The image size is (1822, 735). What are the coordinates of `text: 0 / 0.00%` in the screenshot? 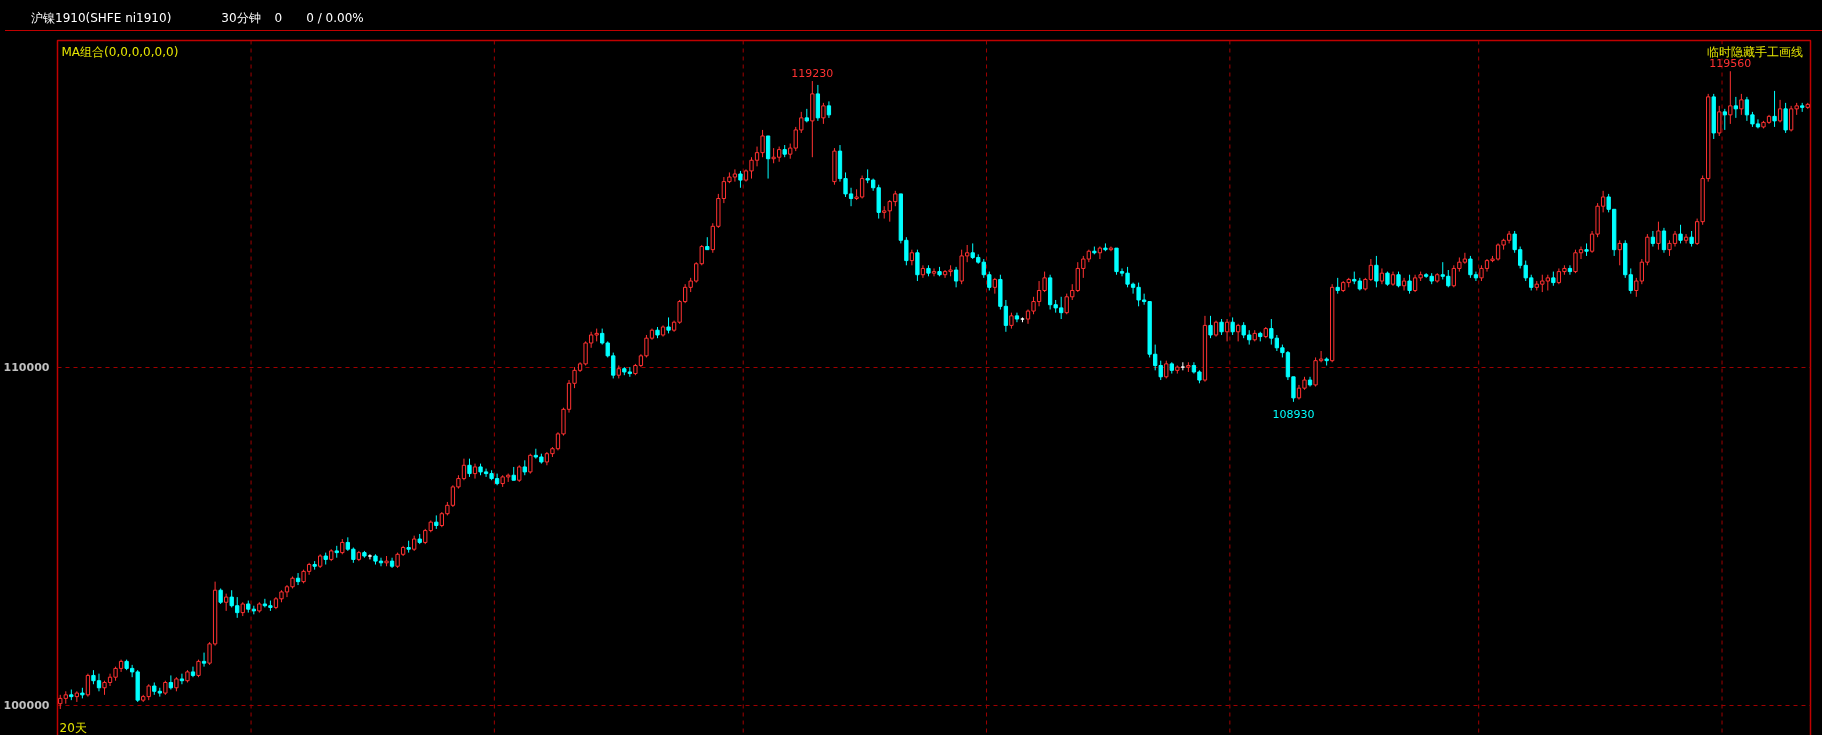 It's located at (335, 18).